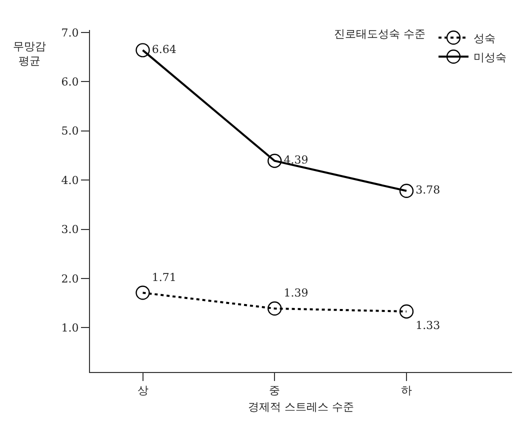 This screenshot has height=432, width=532. Describe the element at coordinates (296, 293) in the screenshot. I see `data-label: 1.39` at that location.